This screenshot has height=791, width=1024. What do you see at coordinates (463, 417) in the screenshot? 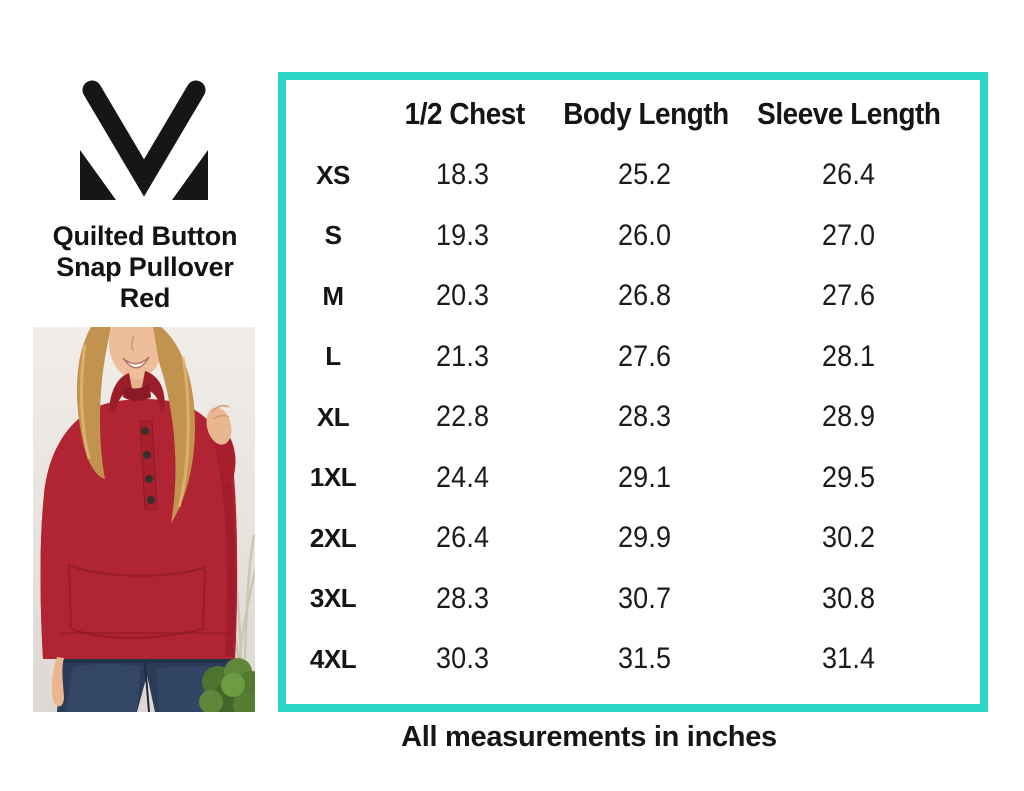
I see `measurement-value: 22.8` at bounding box center [463, 417].